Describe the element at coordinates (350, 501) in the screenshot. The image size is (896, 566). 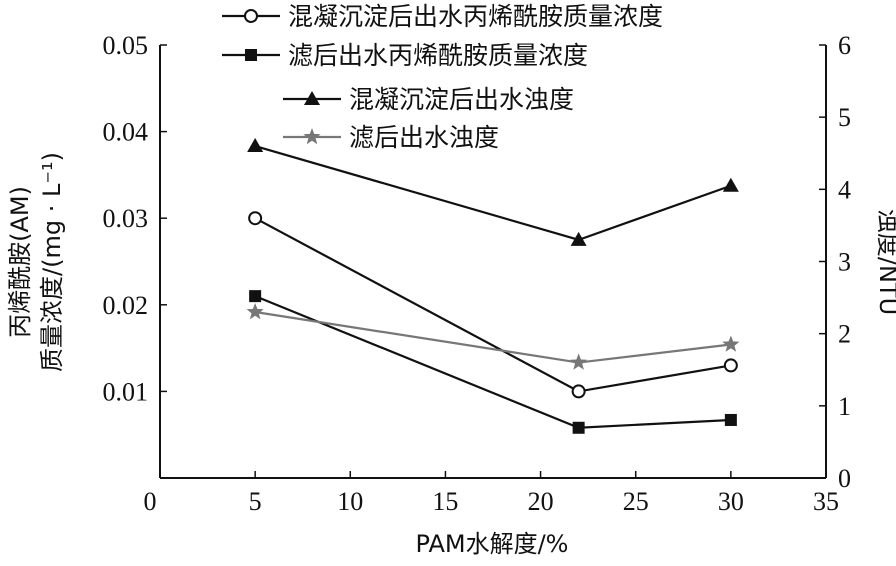
I see `x-tick-label: 10` at that location.